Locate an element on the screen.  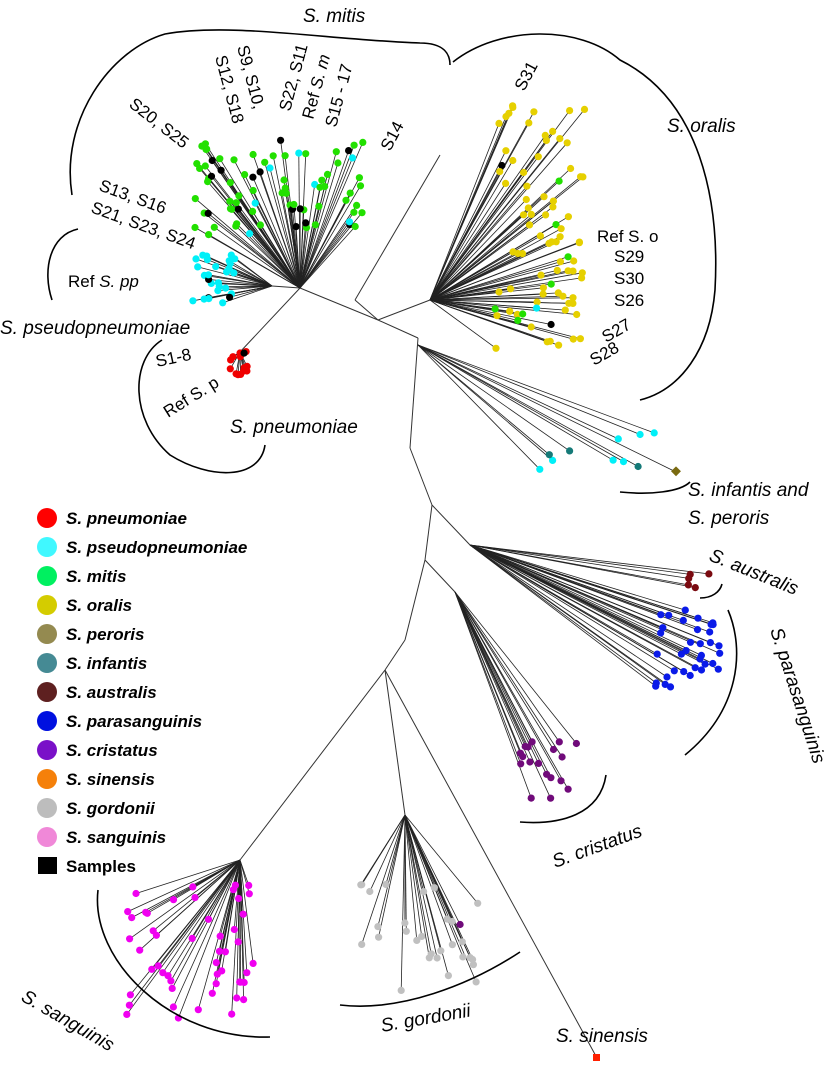
ref-name: S. m is located at coordinates (320, 71).